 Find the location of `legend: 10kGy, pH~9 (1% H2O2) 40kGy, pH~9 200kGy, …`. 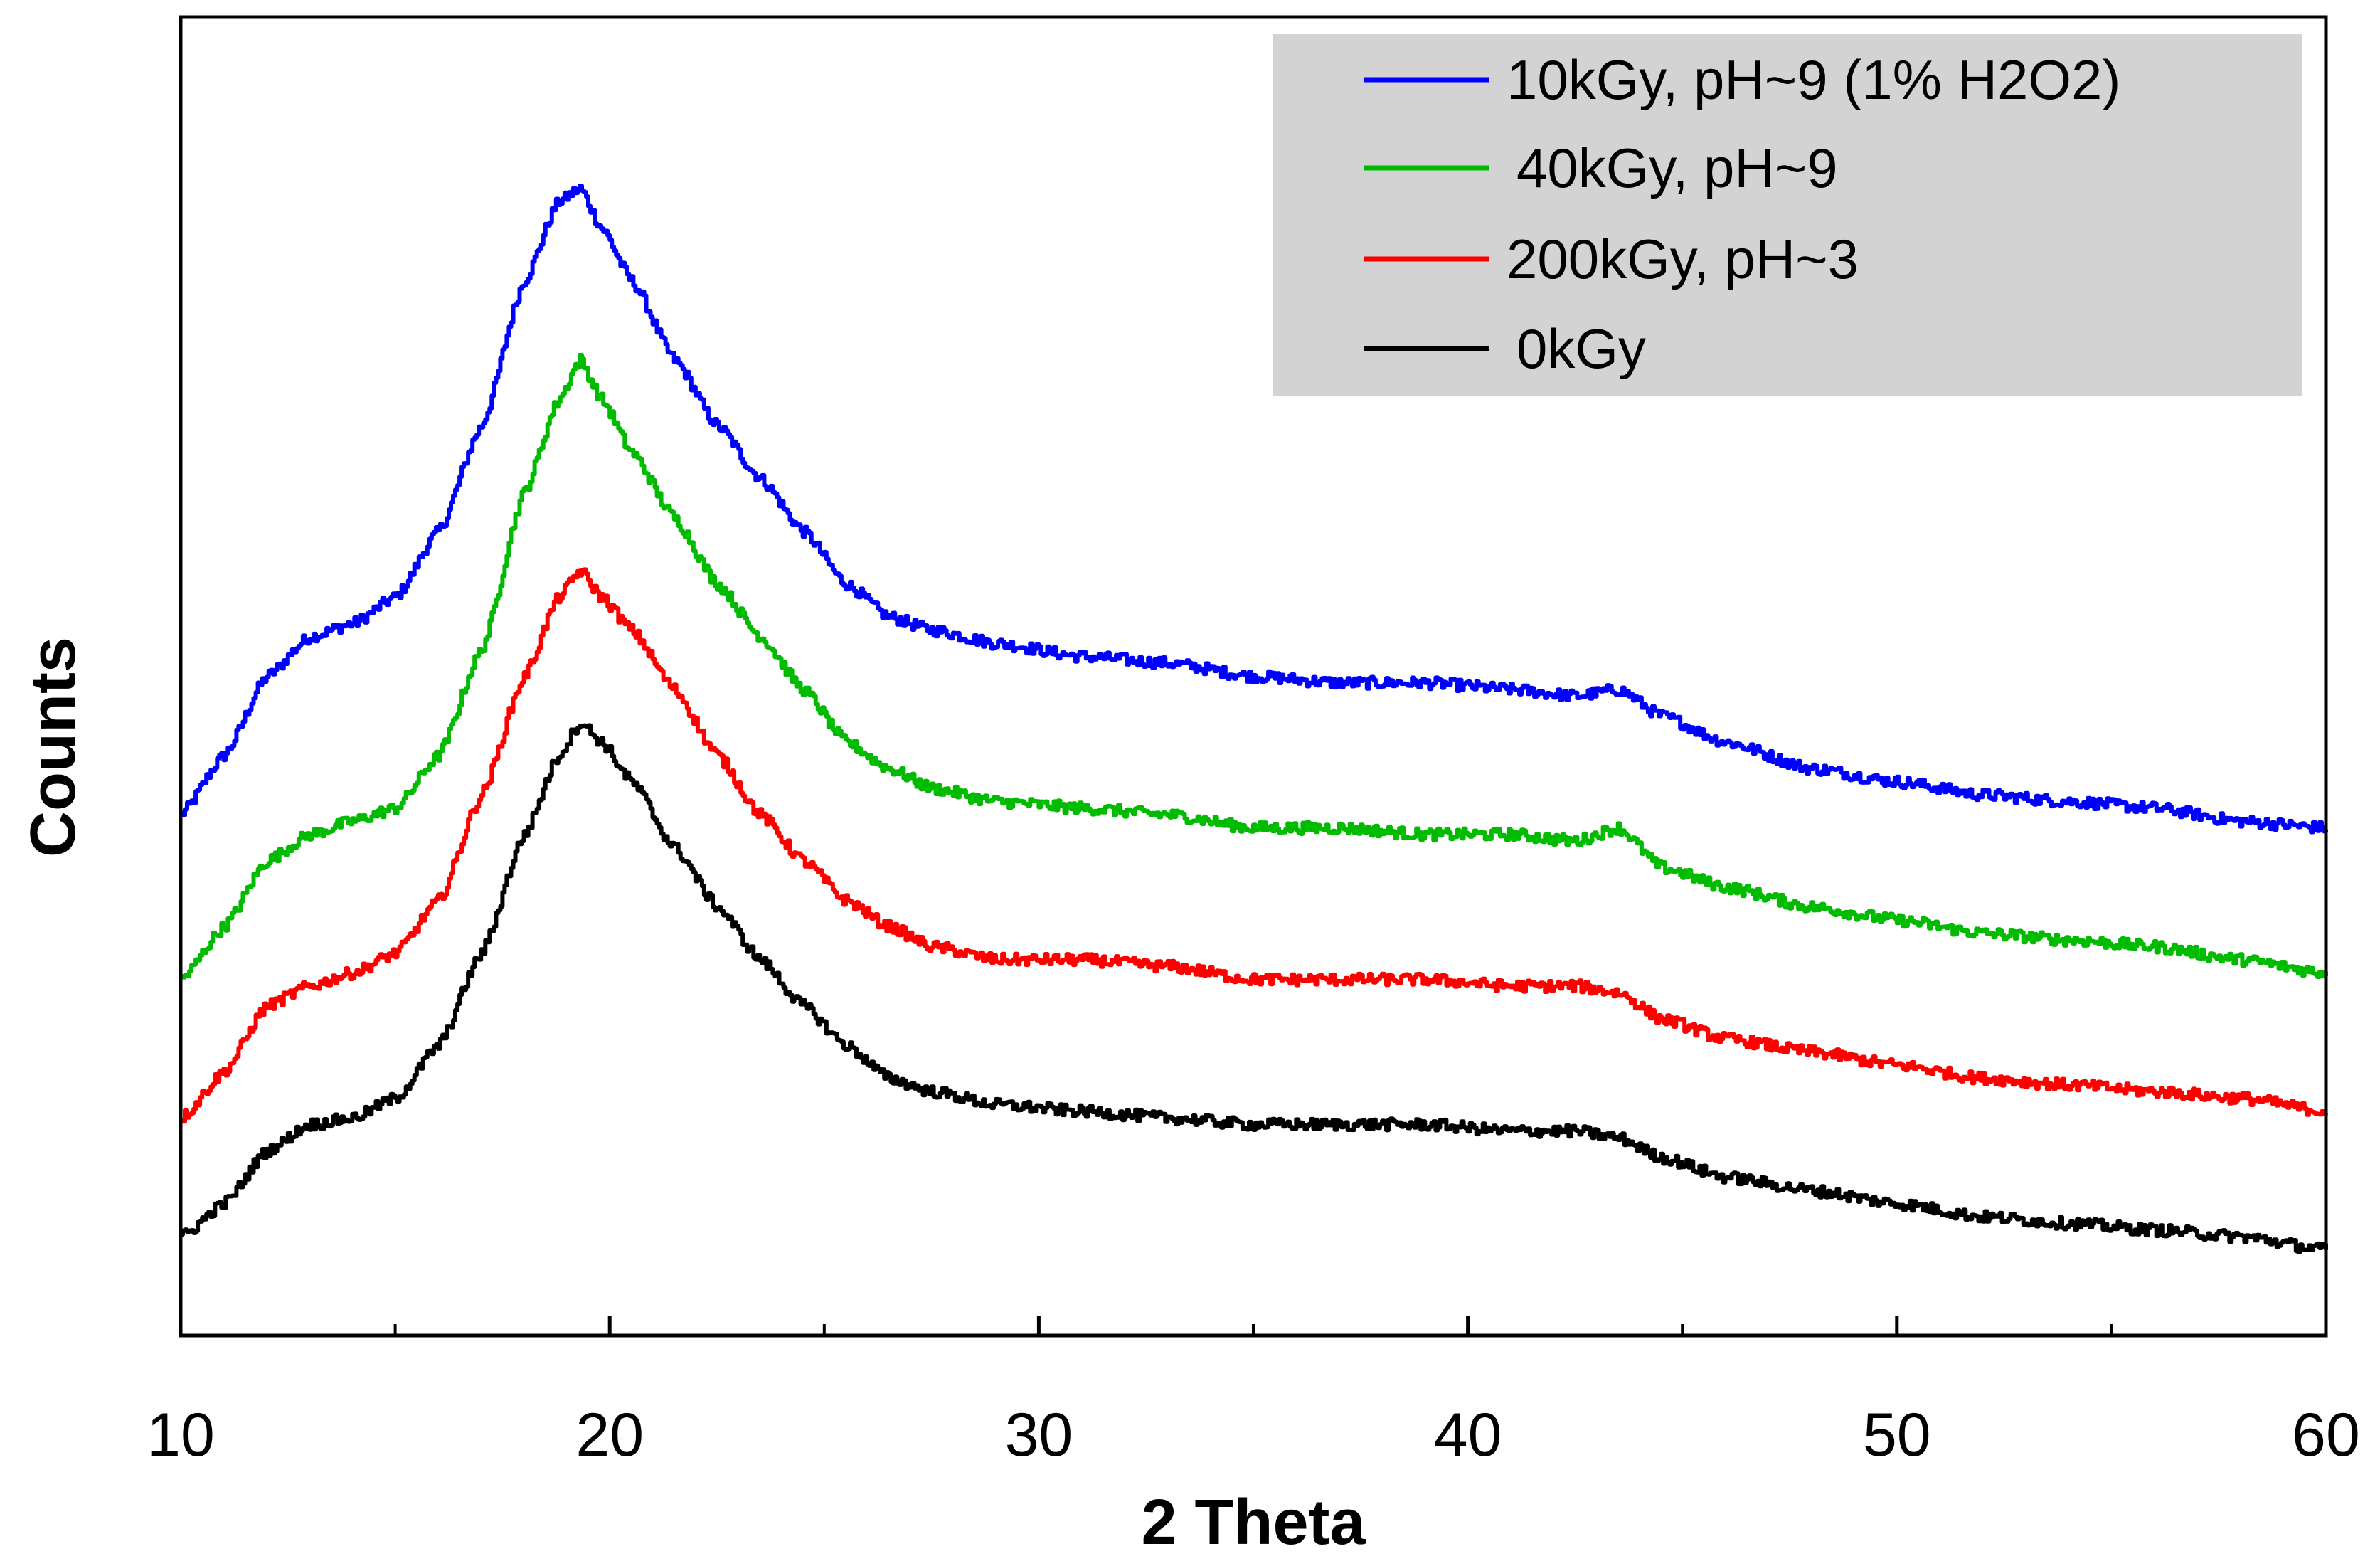

legend: 10kGy, pH~9 (1% H2O2) 40kGy, pH~9 200kGy, … is located at coordinates (1787, 215).